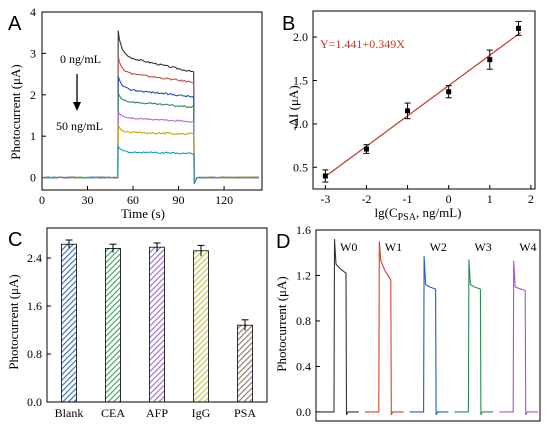 The image size is (550, 428). What do you see at coordinates (283, 242) in the screenshot?
I see `panel-d-letter: D` at bounding box center [283, 242].